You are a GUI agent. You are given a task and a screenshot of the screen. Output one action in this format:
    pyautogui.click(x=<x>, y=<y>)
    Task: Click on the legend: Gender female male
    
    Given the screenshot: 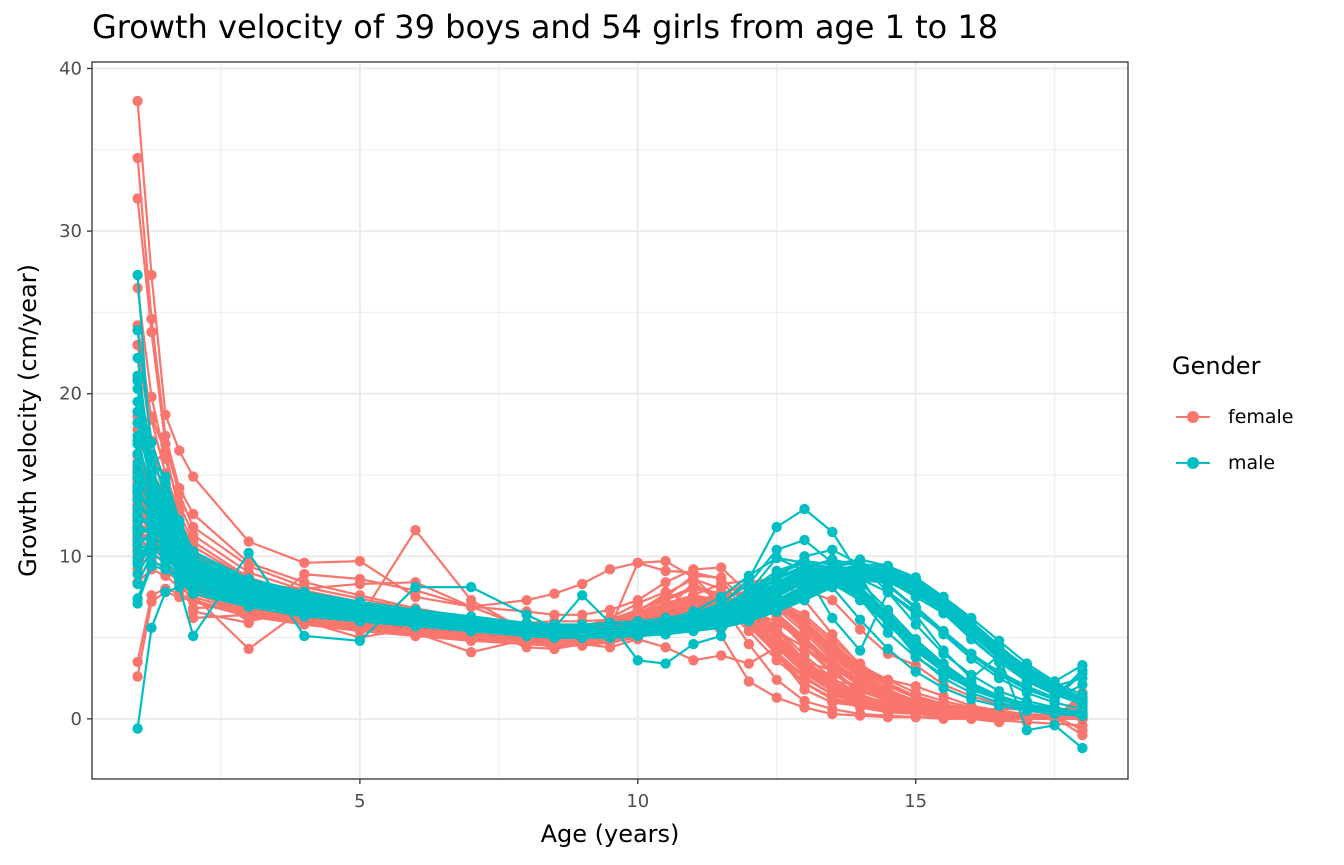 What is the action you would take?
    pyautogui.click(x=1233, y=419)
    